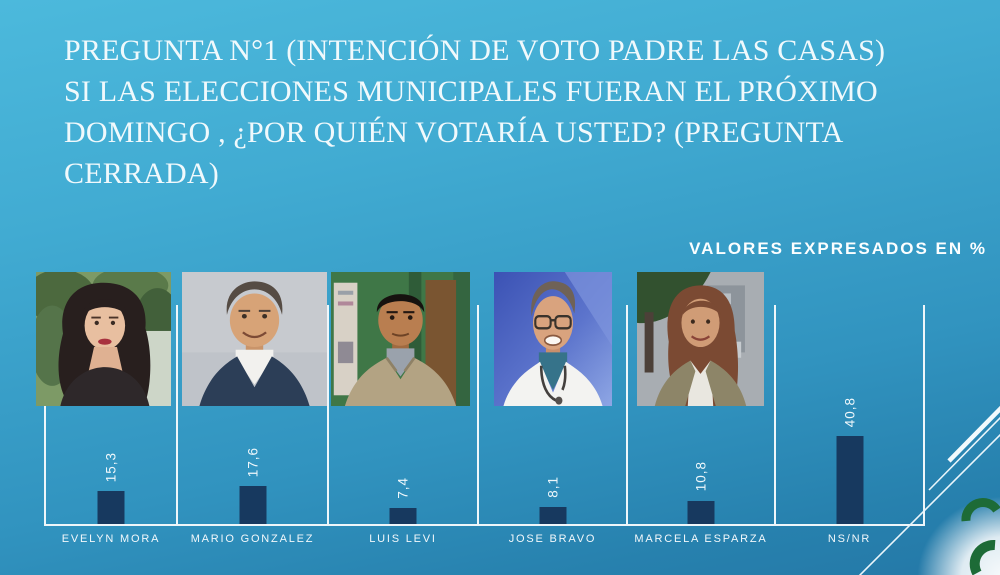 The image size is (1000, 575). I want to click on candidate-photo-marcela-esparza, so click(700, 339).